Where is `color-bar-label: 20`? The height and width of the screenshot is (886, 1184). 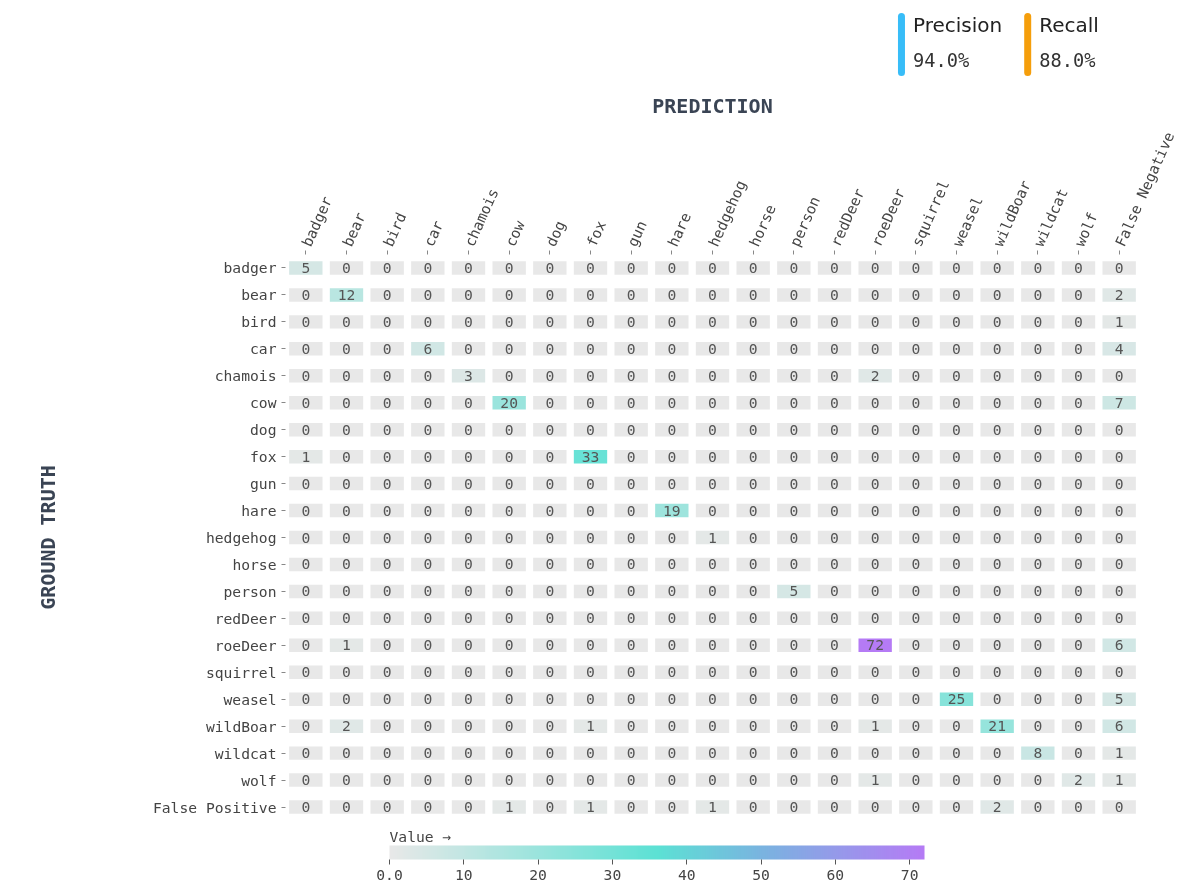 color-bar-label: 20 is located at coordinates (538, 874).